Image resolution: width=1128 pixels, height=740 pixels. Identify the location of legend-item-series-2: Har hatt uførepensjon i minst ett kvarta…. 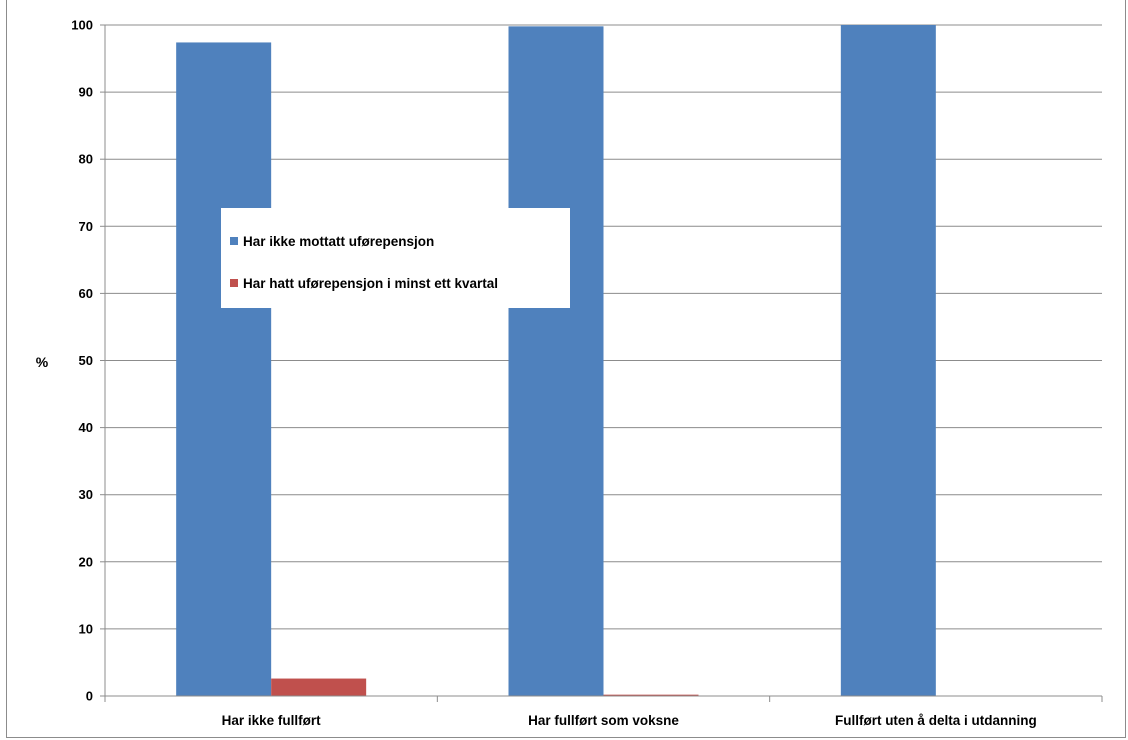
(364, 283).